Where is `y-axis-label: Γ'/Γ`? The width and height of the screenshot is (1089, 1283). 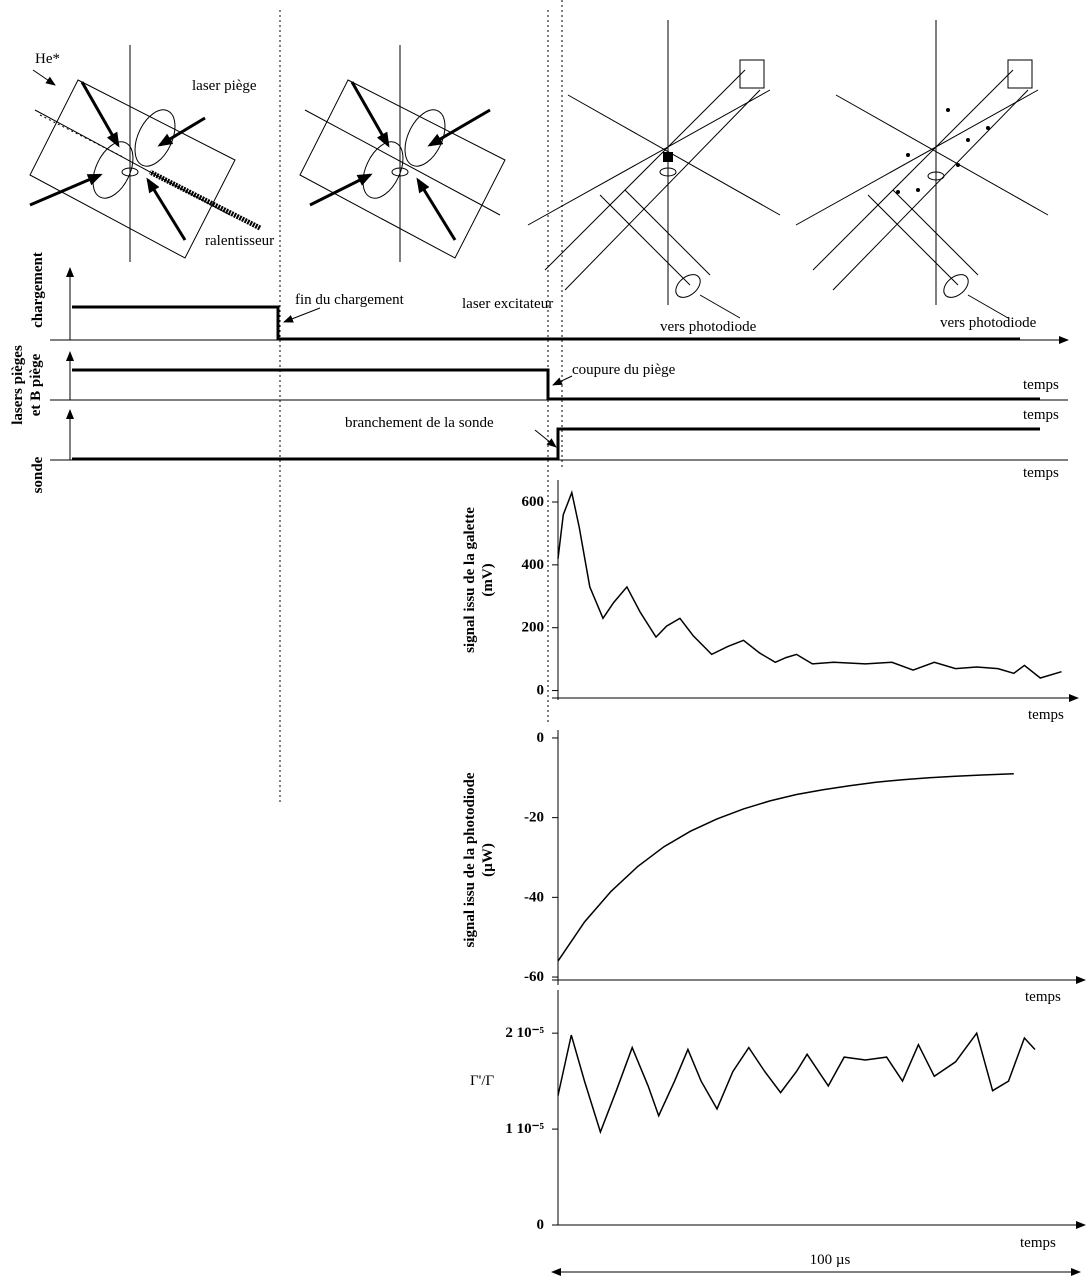 y-axis-label: Γ'/Γ is located at coordinates (482, 1081).